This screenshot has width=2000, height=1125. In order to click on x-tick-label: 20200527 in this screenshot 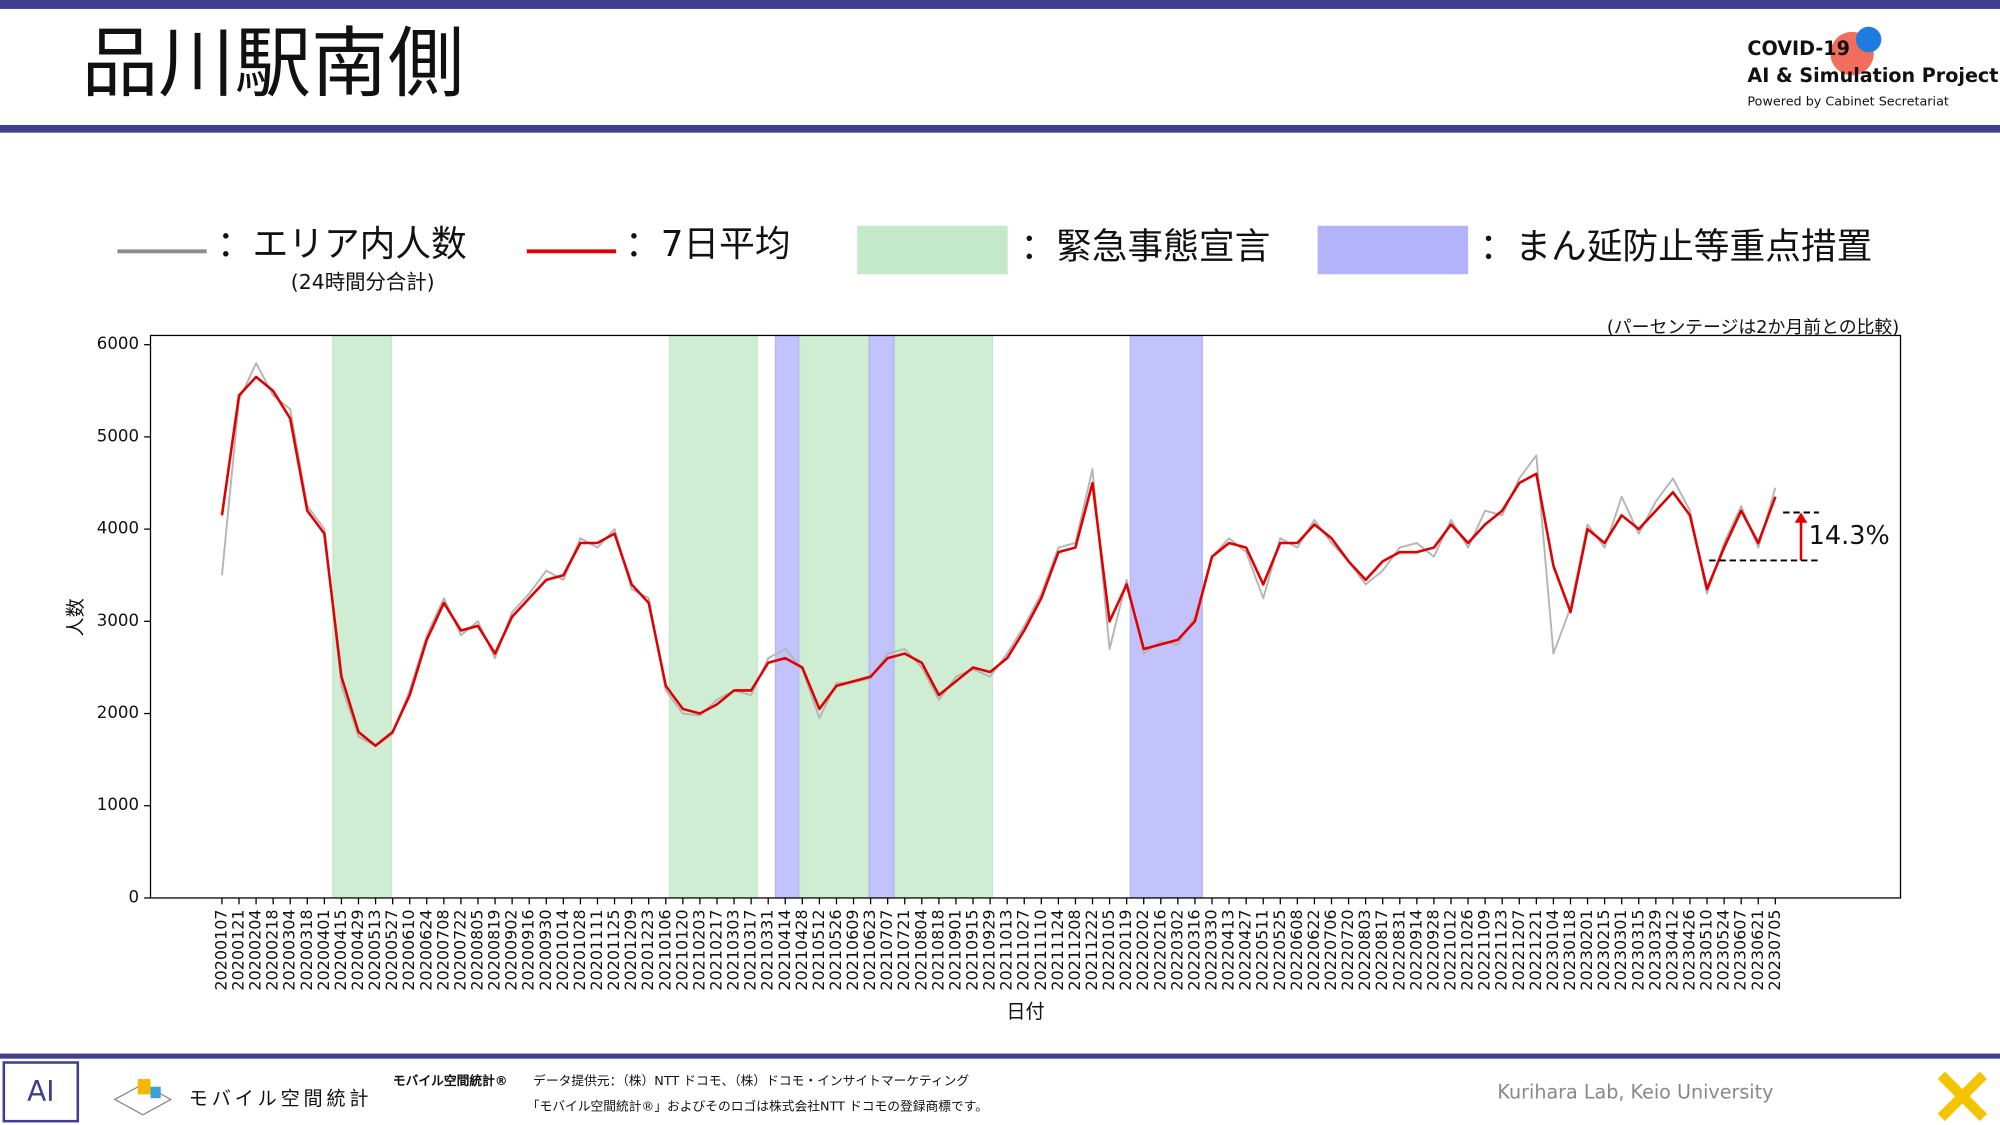, I will do `click(391, 949)`.